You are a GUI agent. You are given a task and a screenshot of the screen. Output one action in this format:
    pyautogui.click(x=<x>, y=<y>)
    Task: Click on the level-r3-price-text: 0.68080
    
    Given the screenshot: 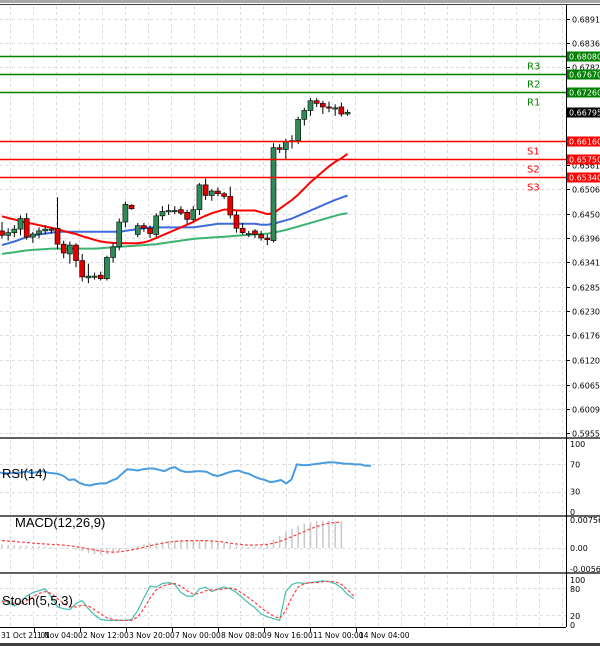 What is the action you would take?
    pyautogui.click(x=584, y=57)
    